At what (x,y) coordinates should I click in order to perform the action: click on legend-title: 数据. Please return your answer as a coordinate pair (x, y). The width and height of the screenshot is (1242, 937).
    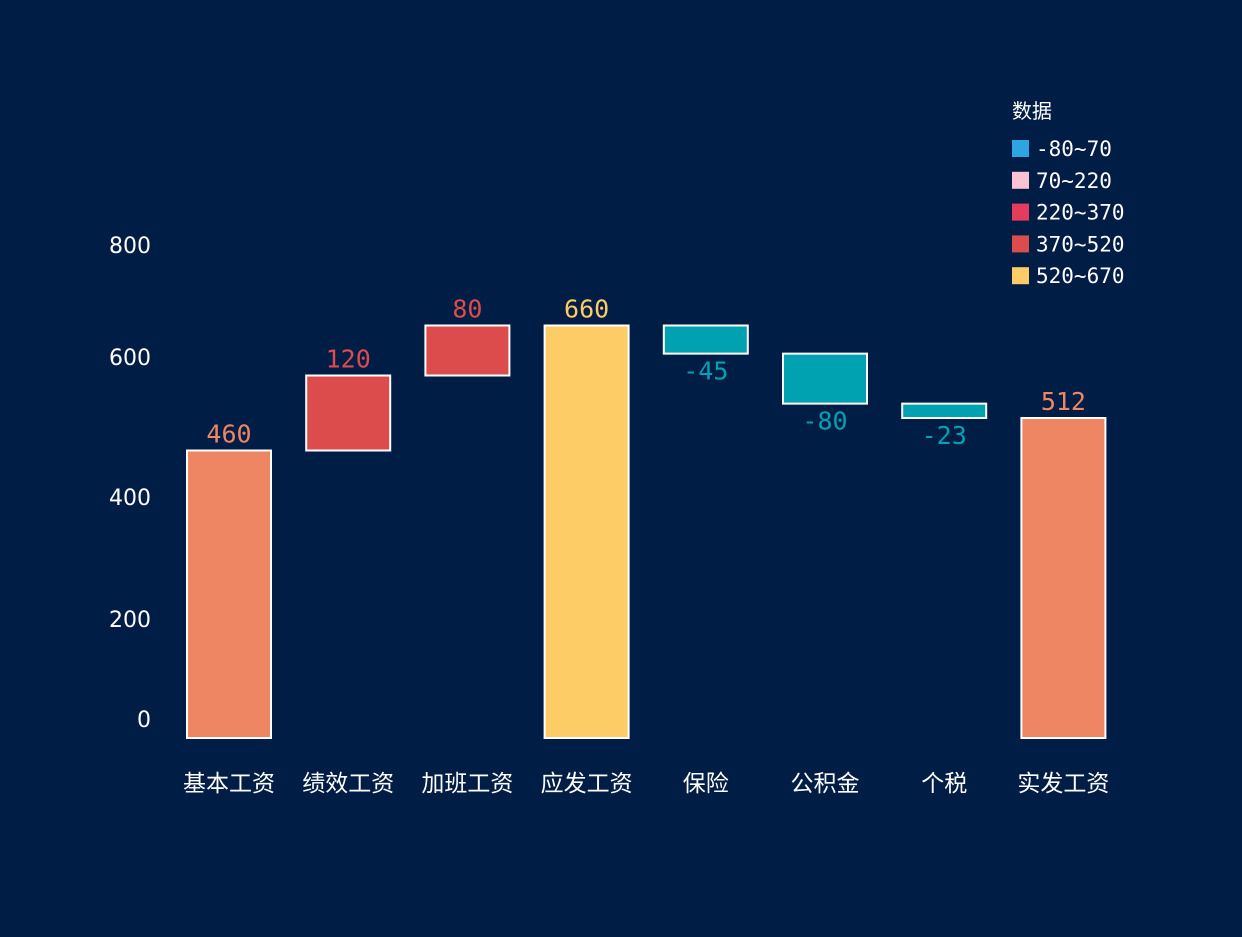
    Looking at the image, I should click on (1032, 111).